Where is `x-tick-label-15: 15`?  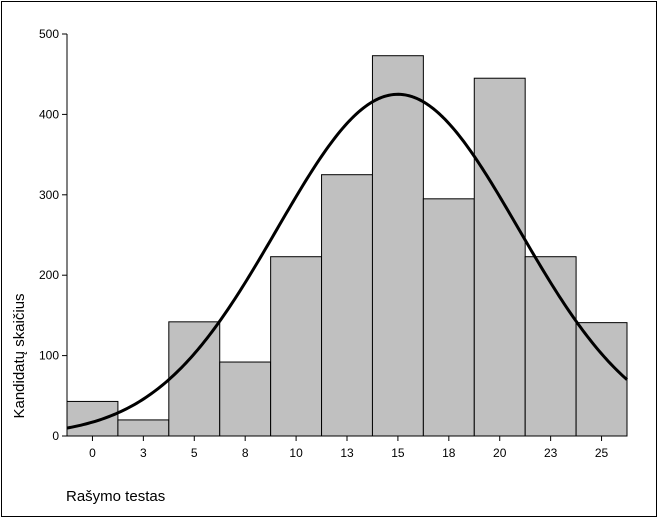
x-tick-label-15: 15 is located at coordinates (398, 453).